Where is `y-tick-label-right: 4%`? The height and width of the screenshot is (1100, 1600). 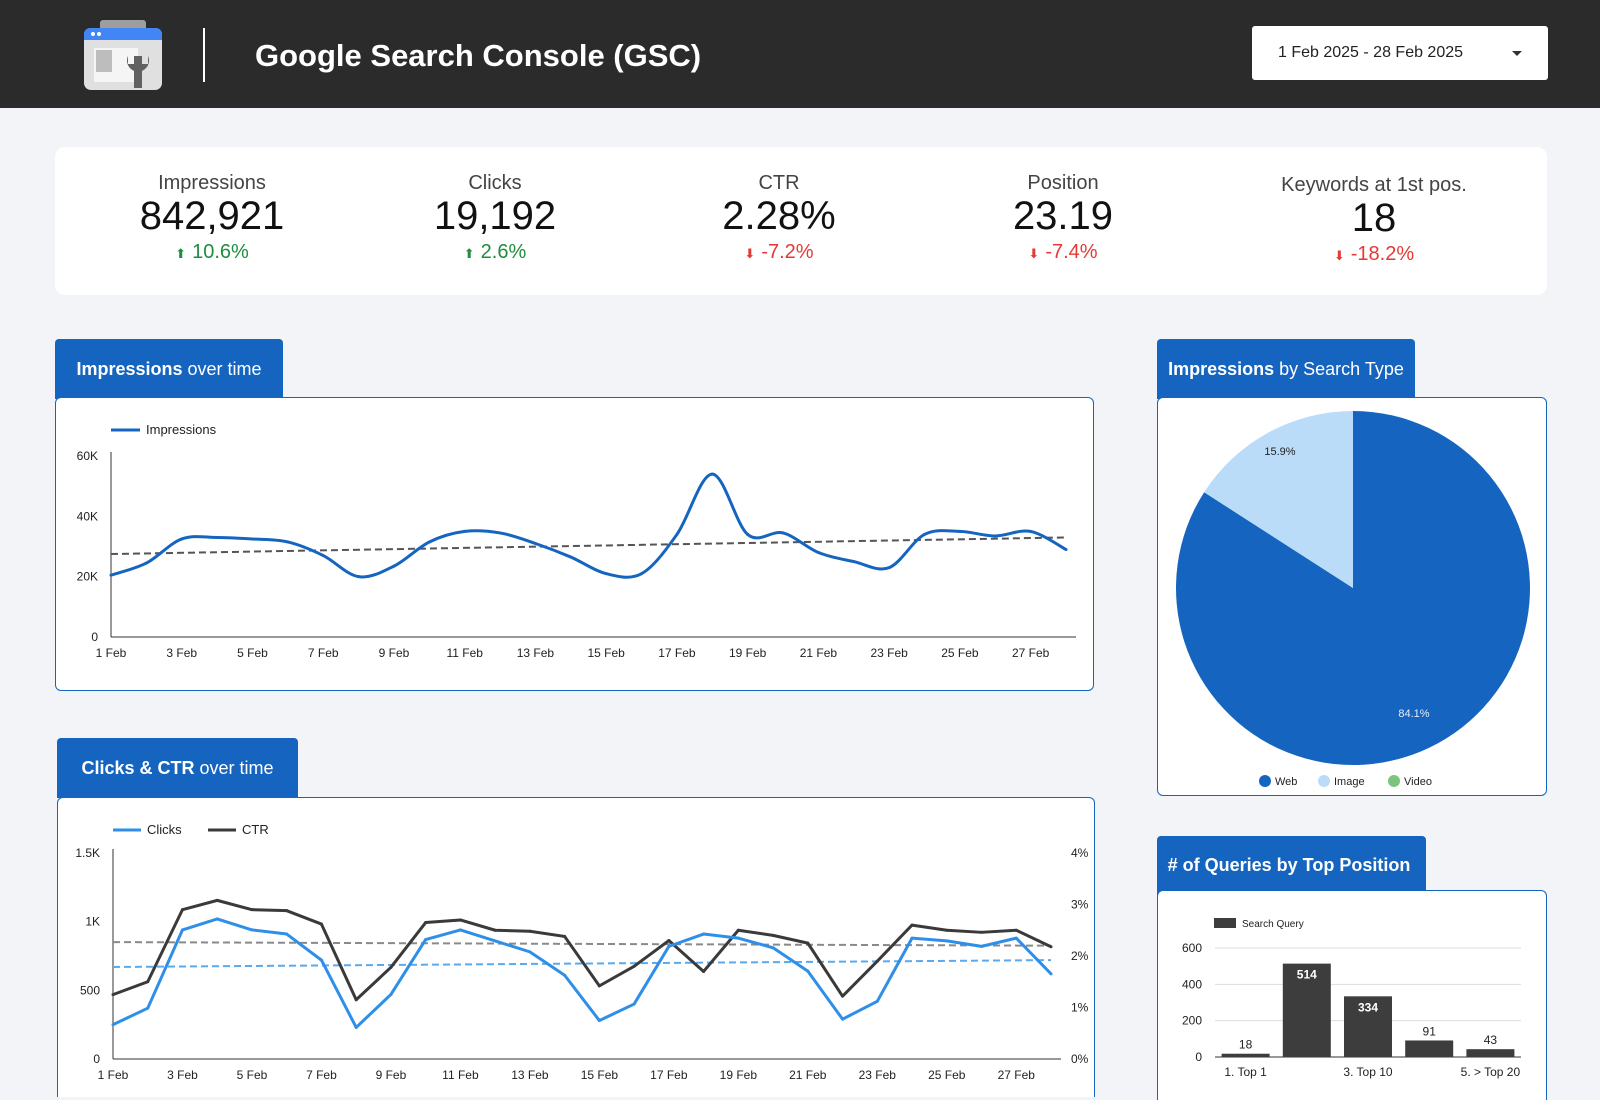
y-tick-label-right: 4% is located at coordinates (1080, 853).